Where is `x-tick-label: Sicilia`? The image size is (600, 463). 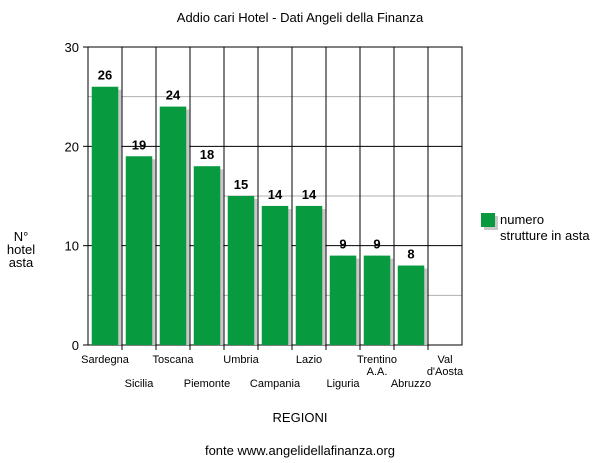 x-tick-label: Sicilia is located at coordinates (140, 384).